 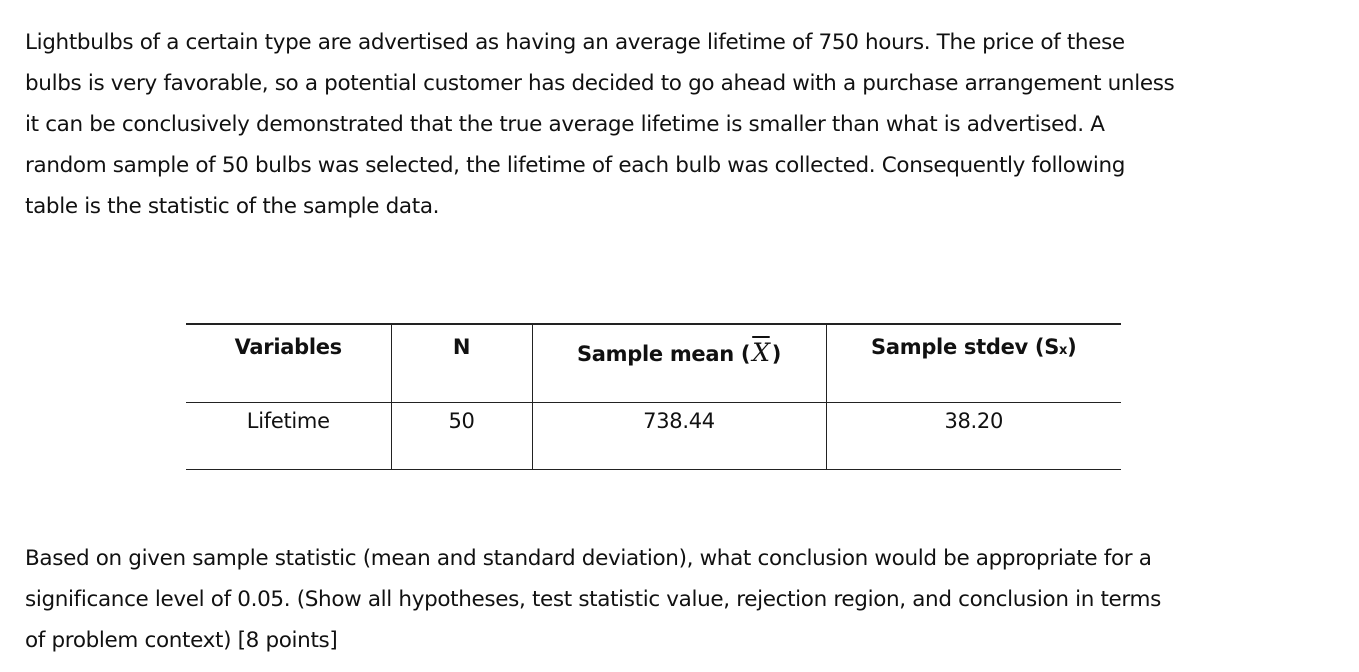 I want to click on header-sample-stdev: Sample stdev (Sx), so click(x=973, y=363).